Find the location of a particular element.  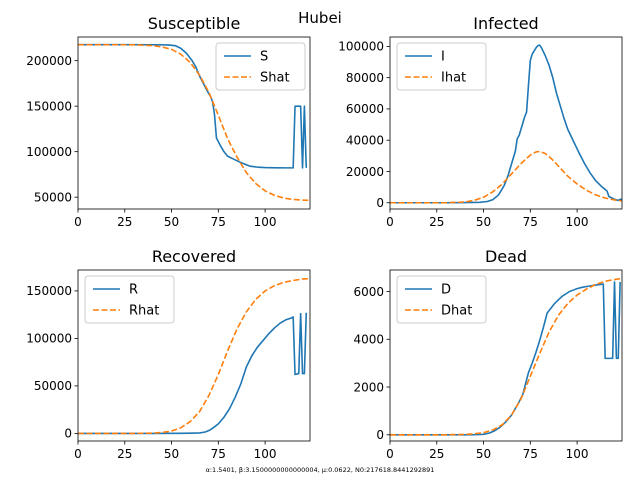

series-line-ihat is located at coordinates (506, 177).